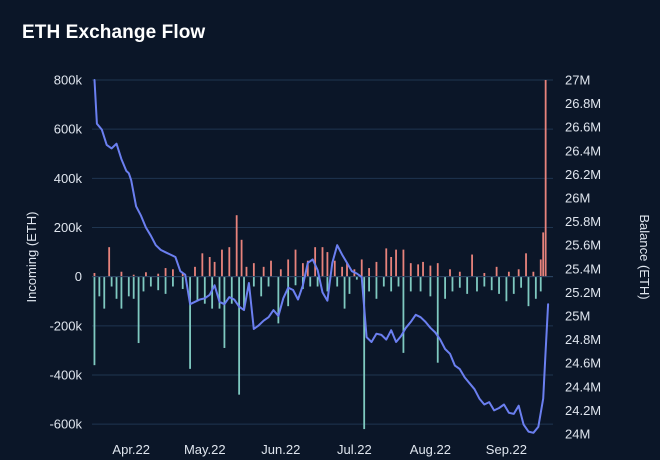  Describe the element at coordinates (68, 129) in the screenshot. I see `y-left-tick-label: 600k` at that location.